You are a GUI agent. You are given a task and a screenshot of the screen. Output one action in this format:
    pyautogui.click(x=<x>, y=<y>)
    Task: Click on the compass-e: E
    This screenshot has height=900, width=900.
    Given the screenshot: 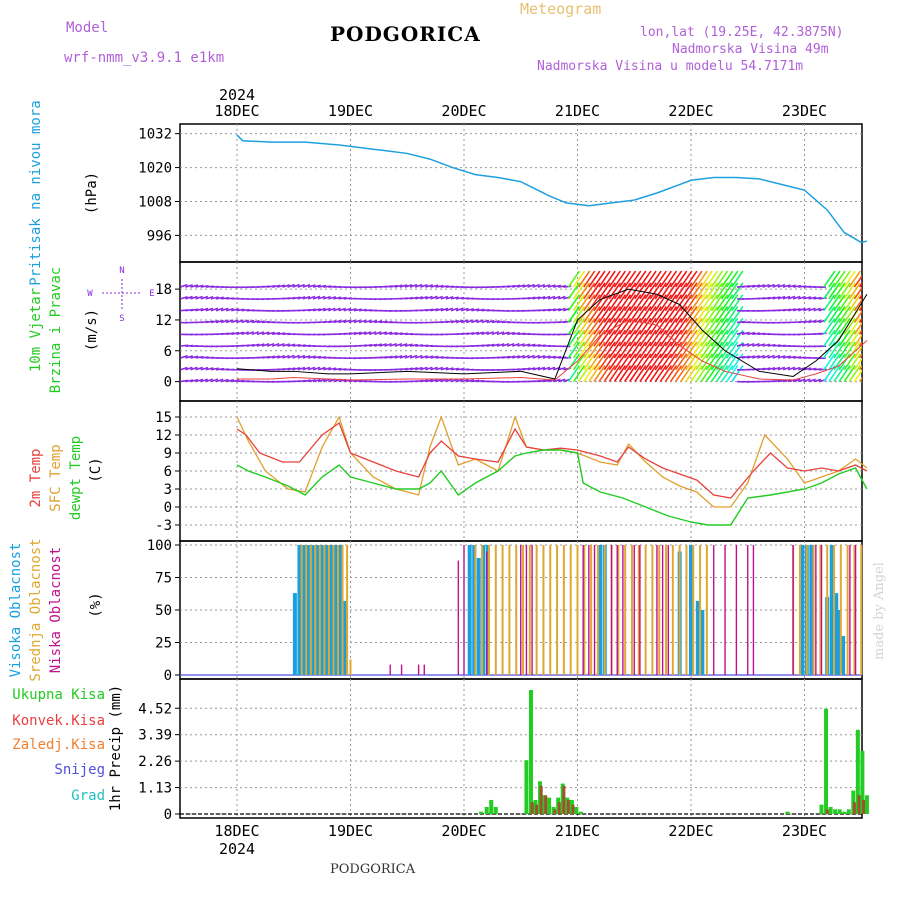 What is the action you would take?
    pyautogui.click(x=151, y=294)
    